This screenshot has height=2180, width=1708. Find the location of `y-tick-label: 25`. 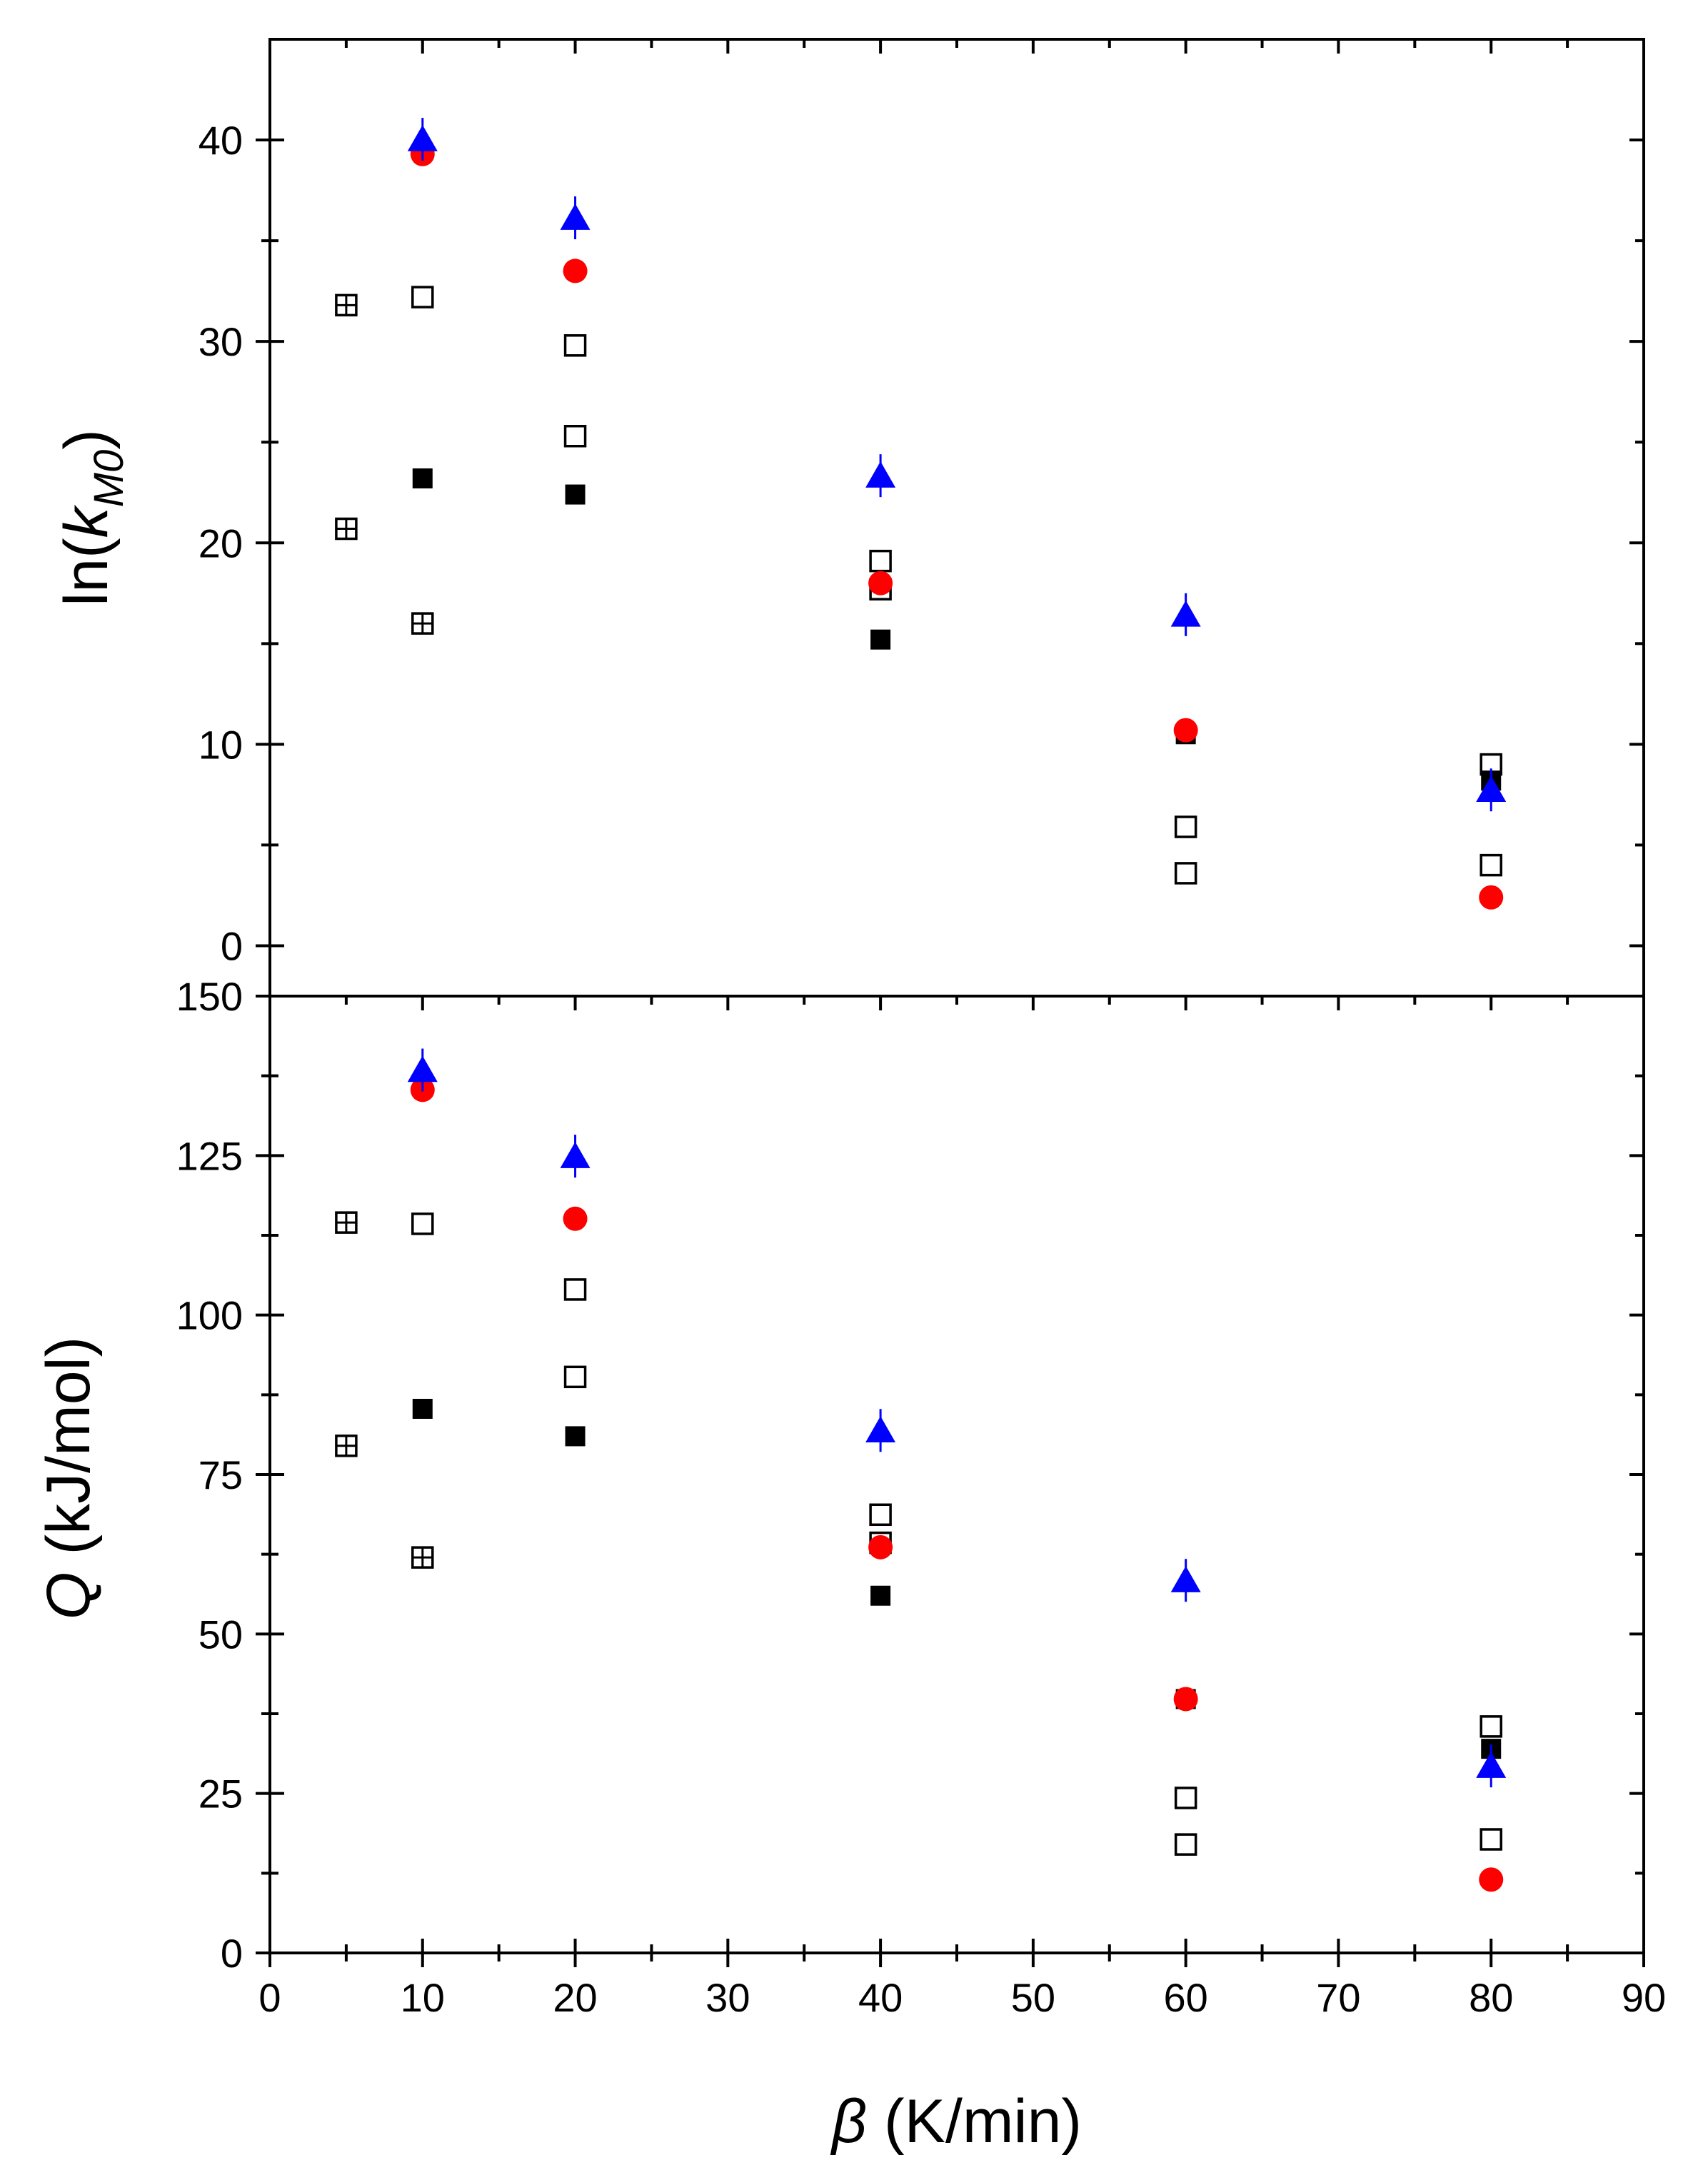

y-tick-label: 25 is located at coordinates (221, 1794).